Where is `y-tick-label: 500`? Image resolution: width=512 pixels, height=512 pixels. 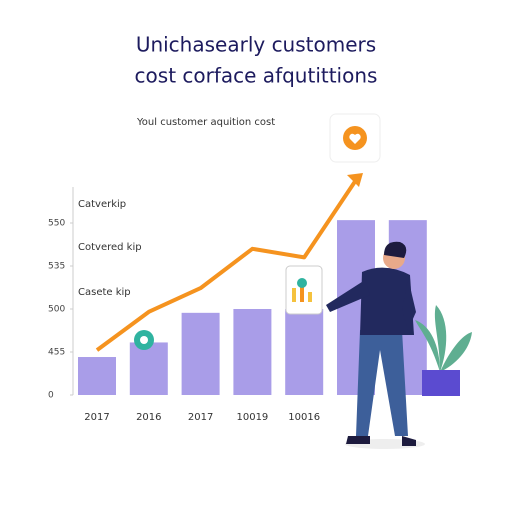 y-tick-label: 500 is located at coordinates (56, 310).